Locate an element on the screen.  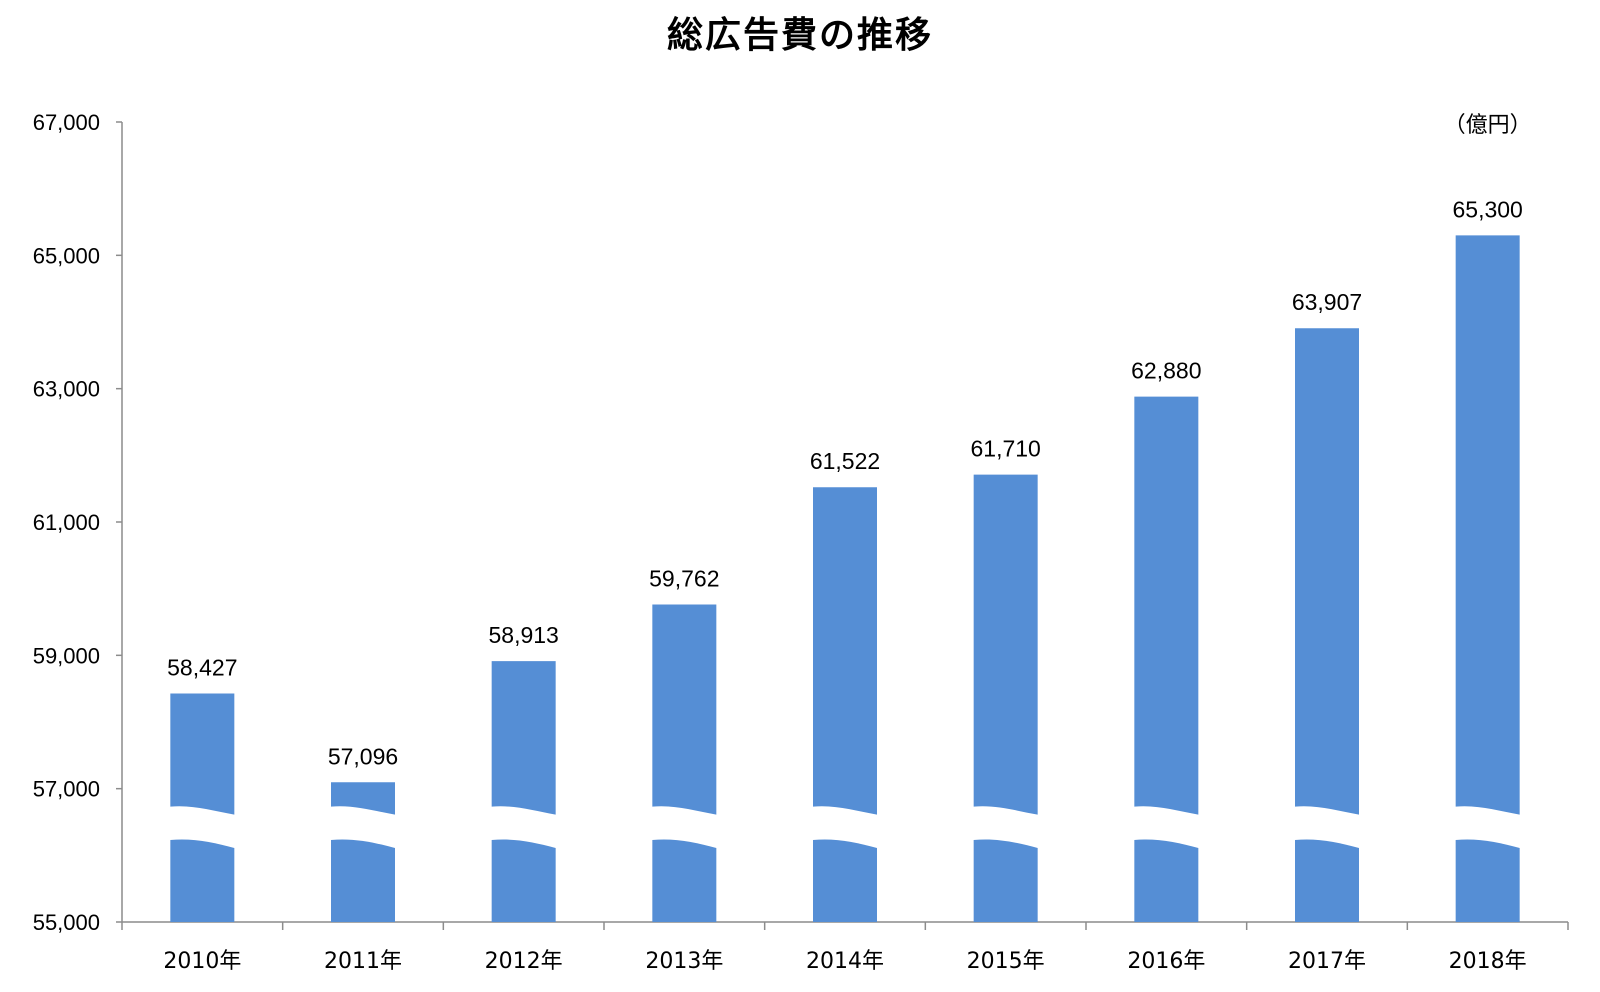
bar-2016年 is located at coordinates (1166, 605).